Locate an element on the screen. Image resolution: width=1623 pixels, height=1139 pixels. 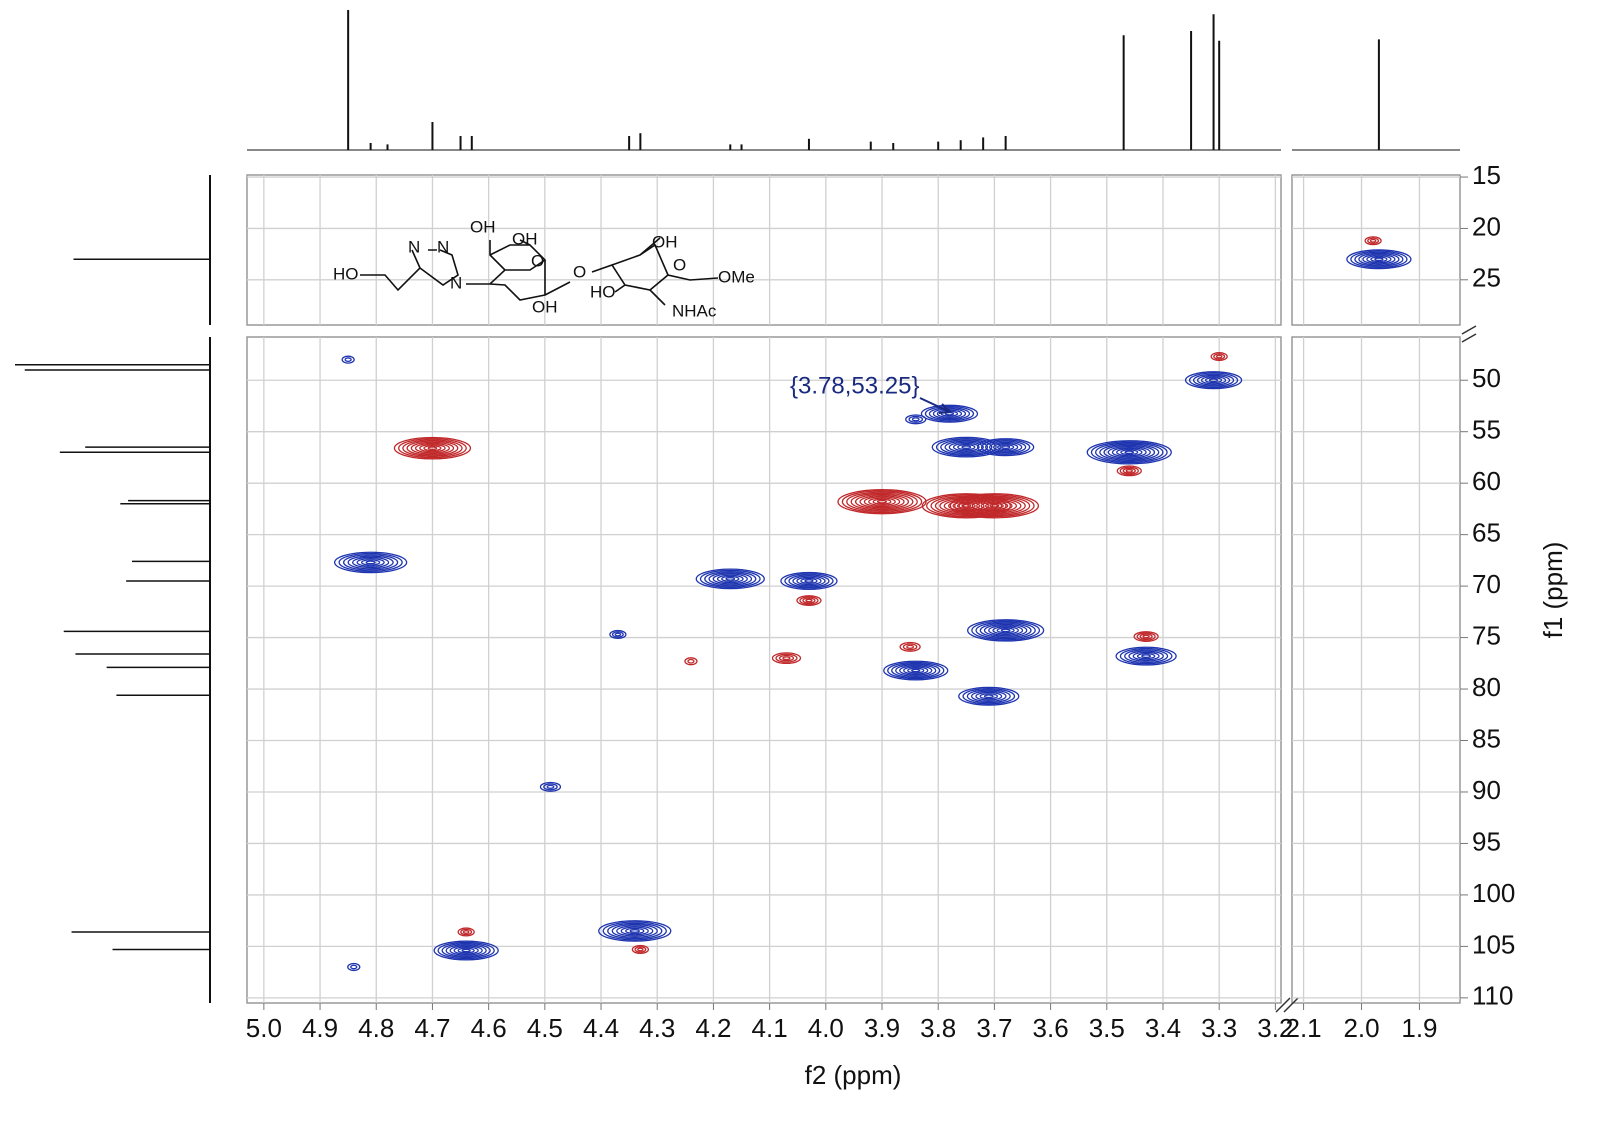
x-tick-label: 5.0 is located at coordinates (264, 1028).